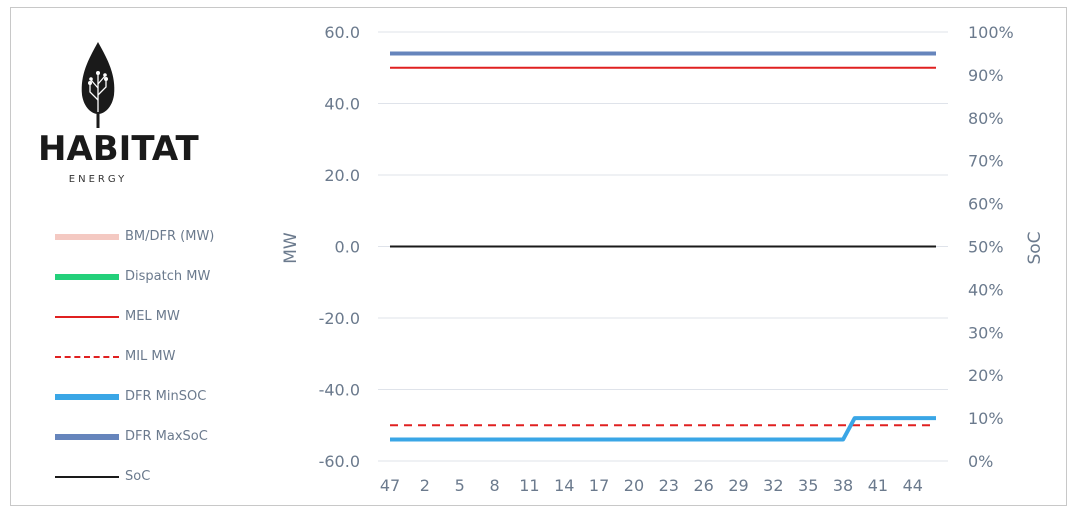 This screenshot has width=1076, height=513. What do you see at coordinates (170, 236) in the screenshot?
I see `legend-label: BM/DFR (MW)` at bounding box center [170, 236].